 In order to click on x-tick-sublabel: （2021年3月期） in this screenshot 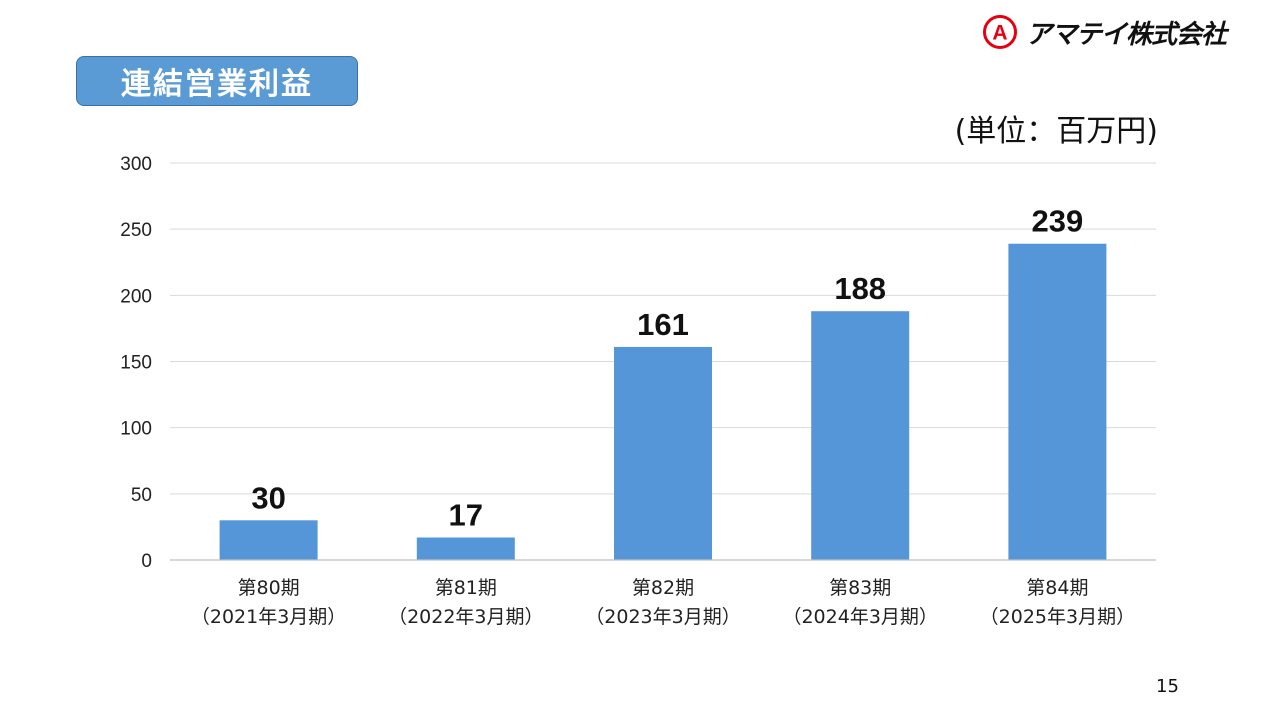, I will do `click(268, 617)`.